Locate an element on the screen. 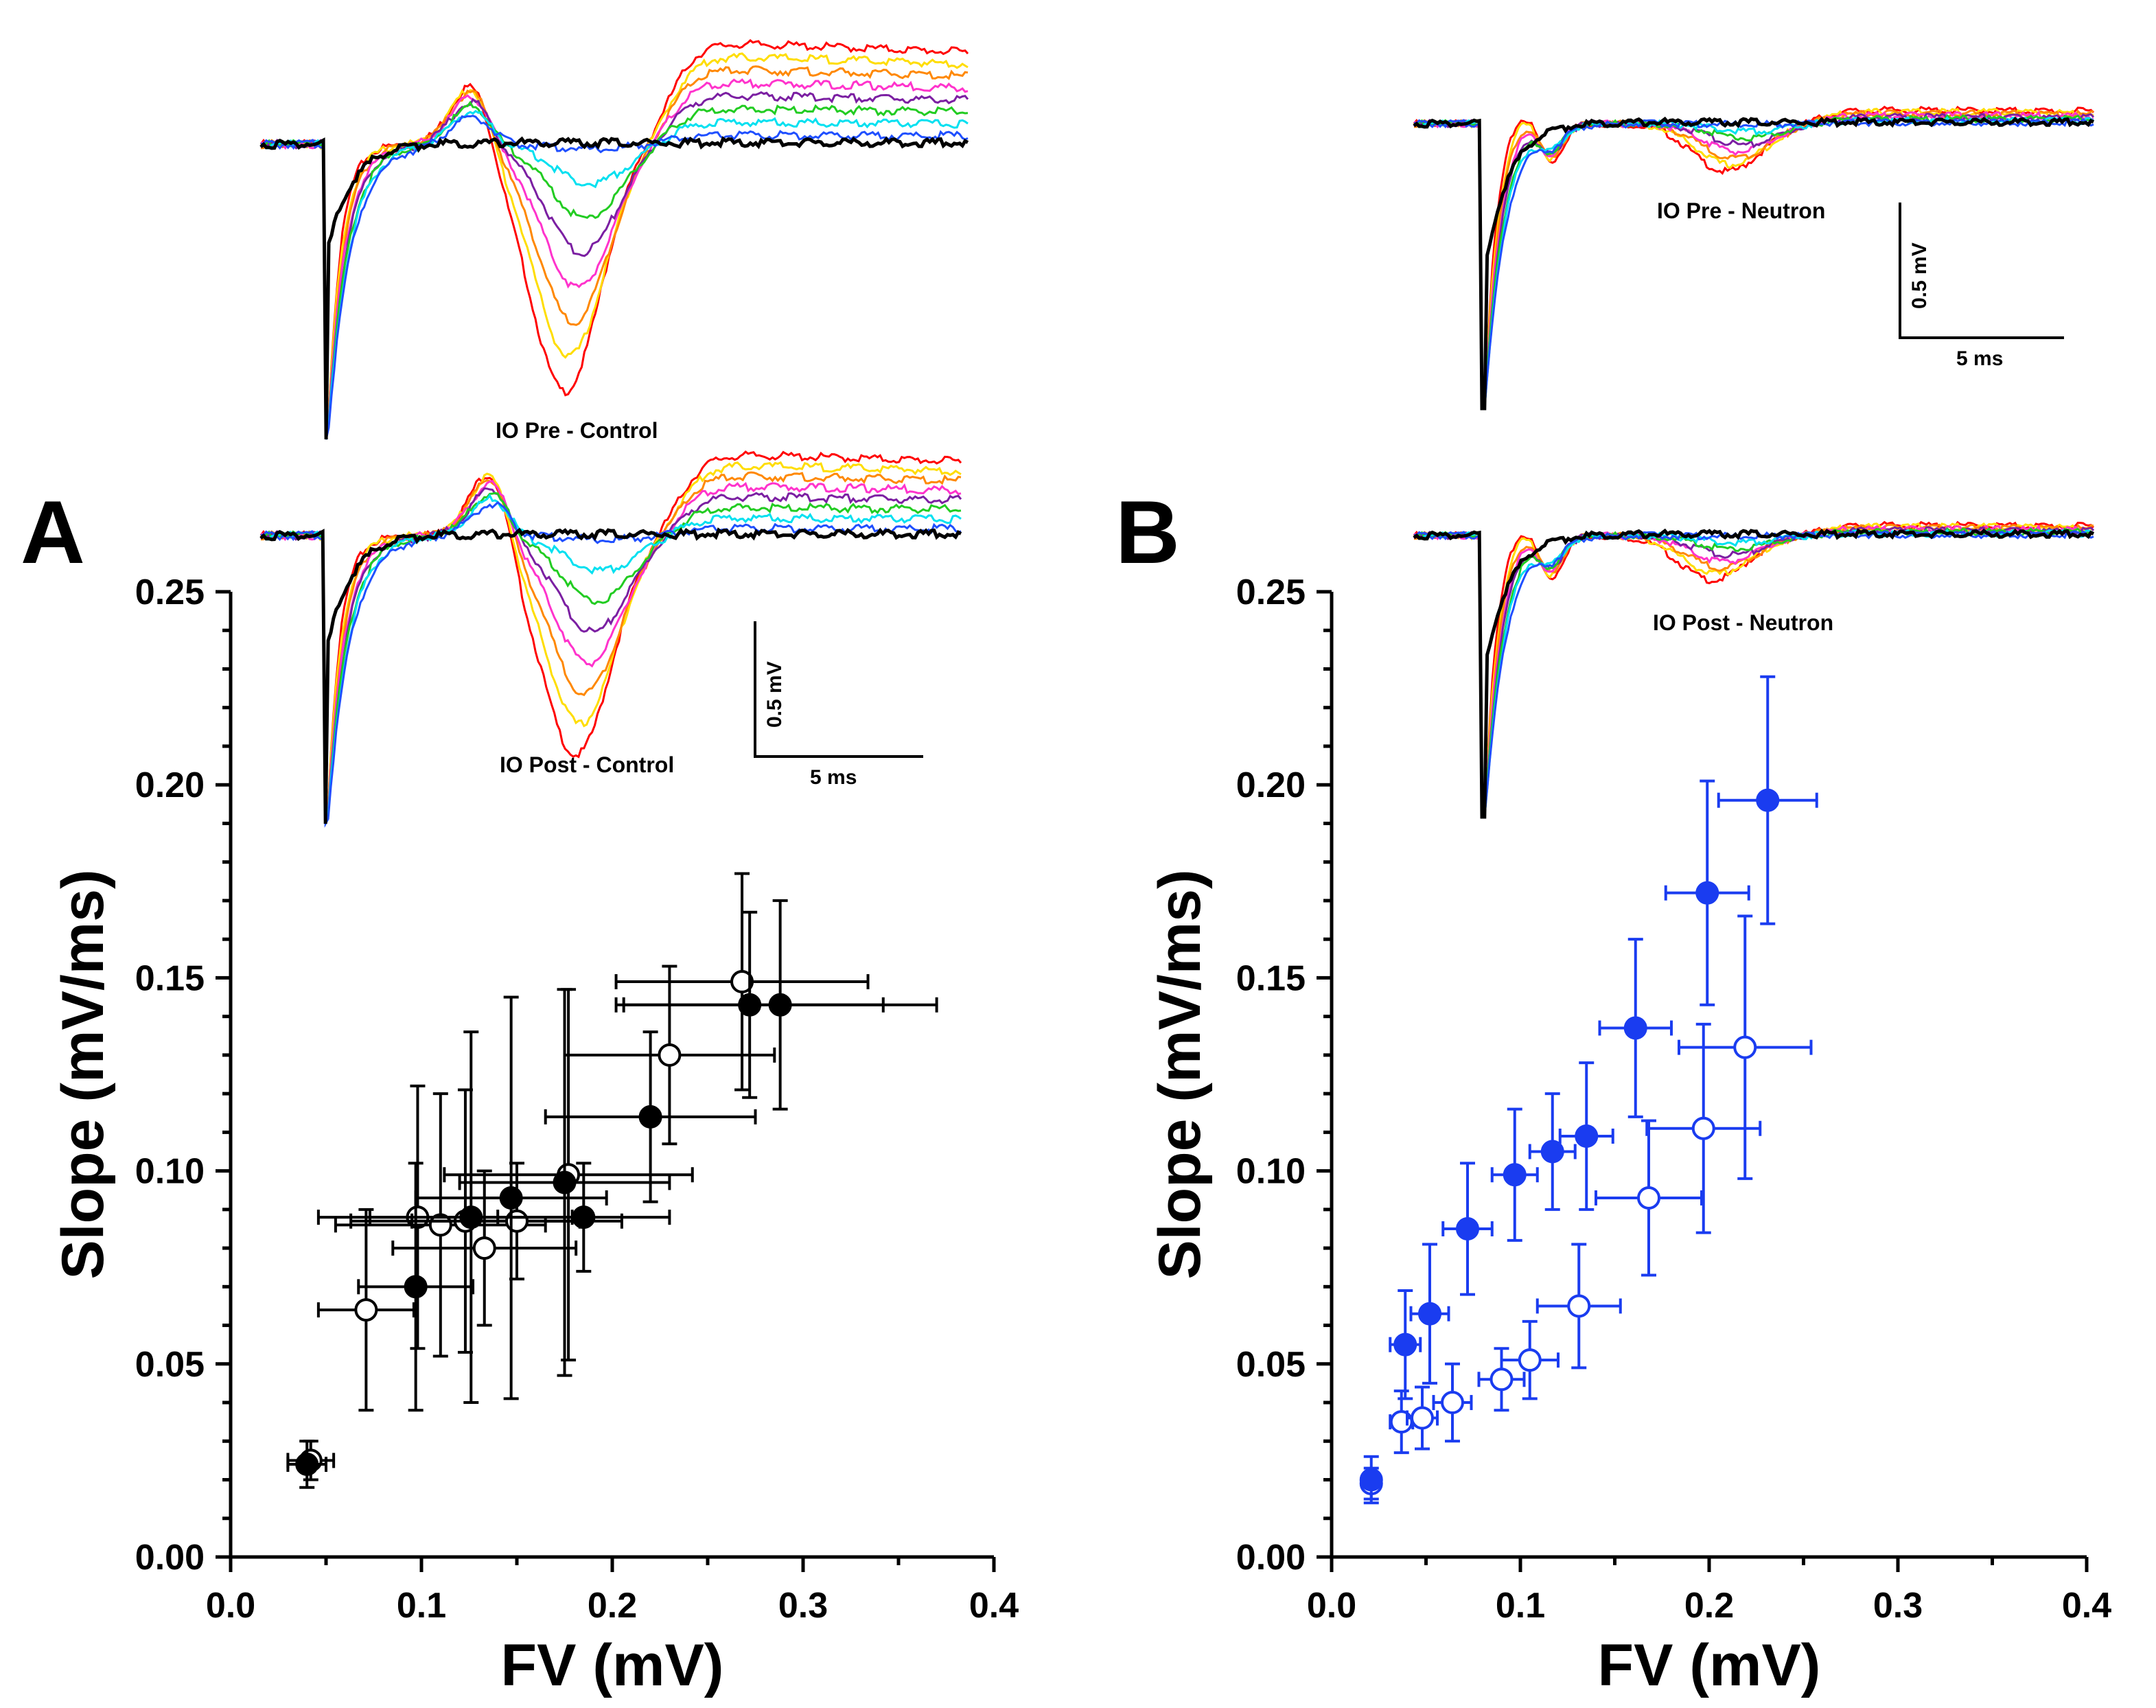  chart-b-x-tick-label: 0.4 is located at coordinates (2086, 1606).